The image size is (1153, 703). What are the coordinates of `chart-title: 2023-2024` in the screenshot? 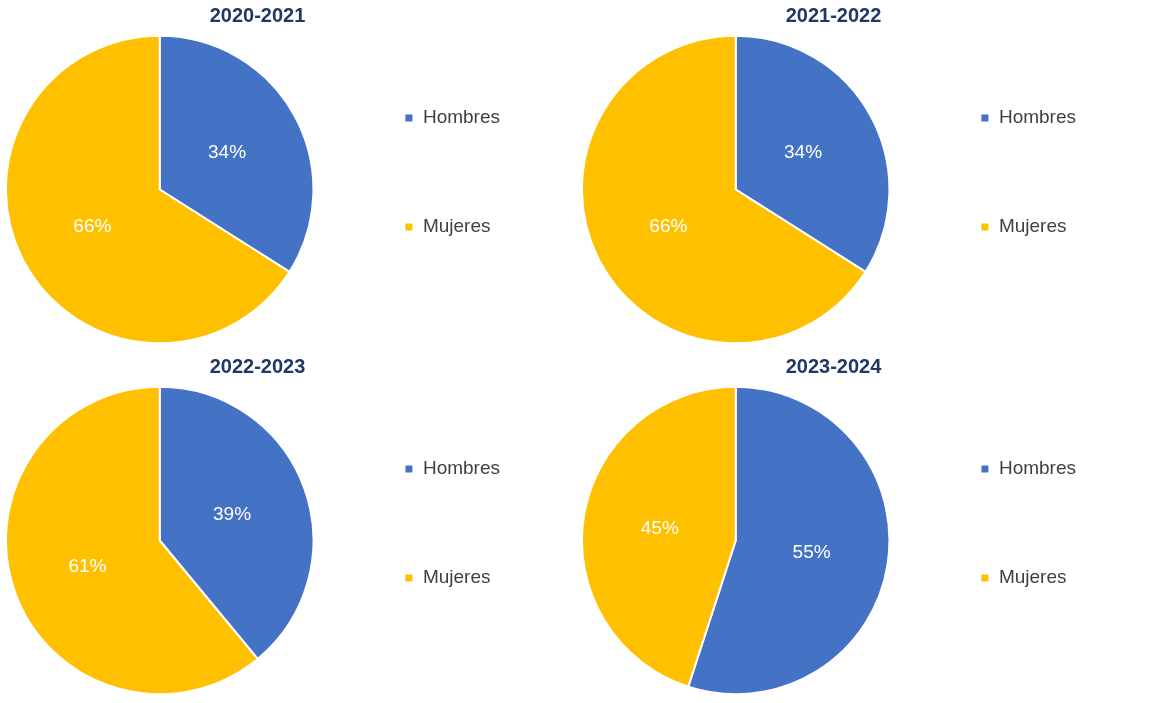 It's located at (834, 365).